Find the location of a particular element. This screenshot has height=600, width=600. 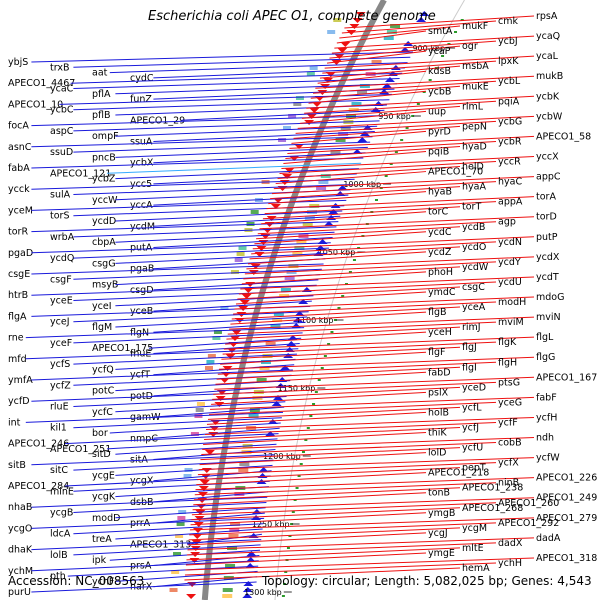

right-gene-label: APECO1_70 is located at coordinates (455, 172).